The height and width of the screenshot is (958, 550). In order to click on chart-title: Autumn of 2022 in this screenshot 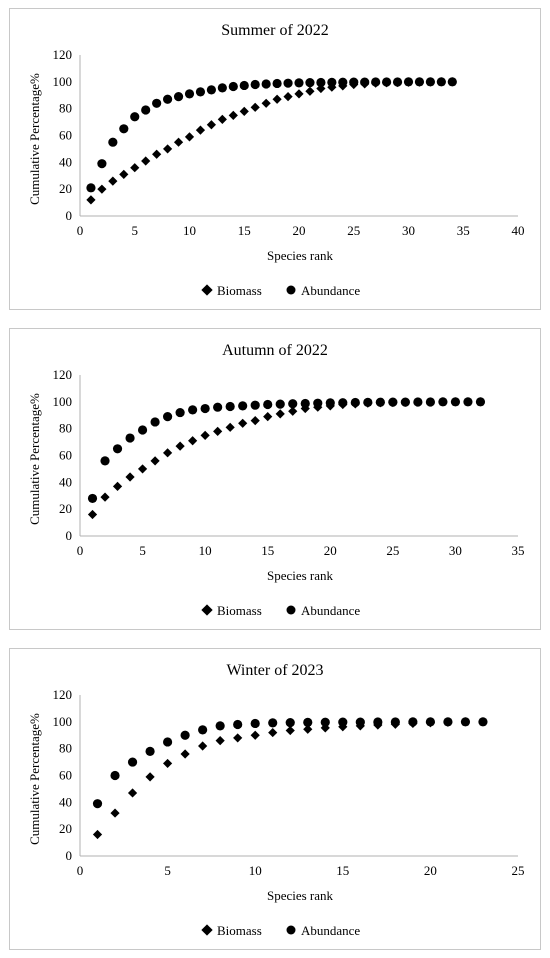, I will do `click(275, 350)`.